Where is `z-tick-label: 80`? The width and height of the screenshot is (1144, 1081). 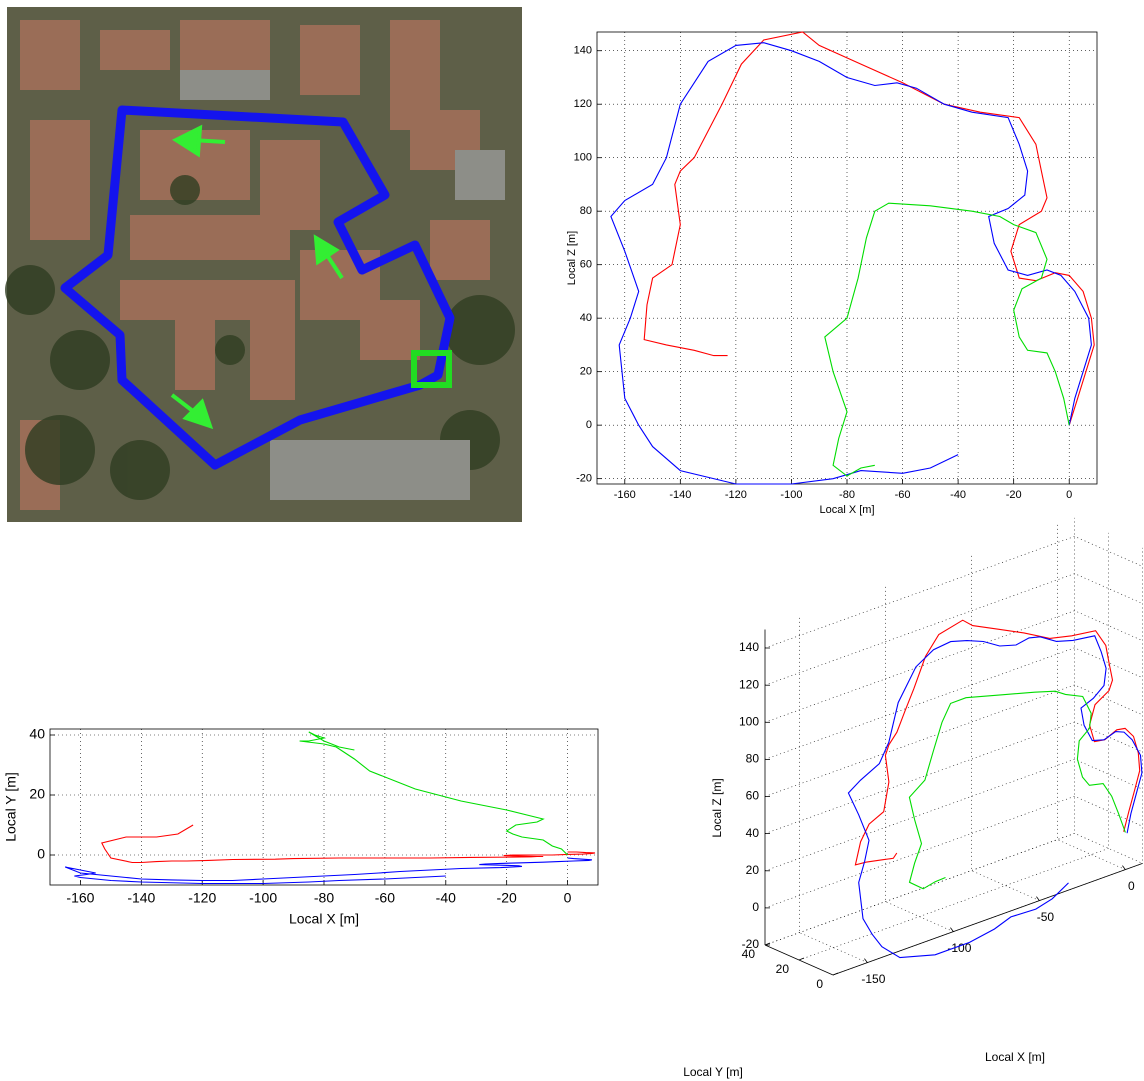 z-tick-label: 80 is located at coordinates (753, 759).